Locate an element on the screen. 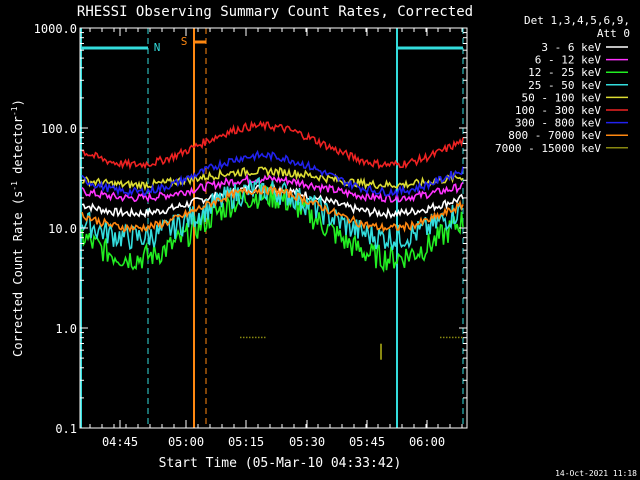 This screenshot has height=480, width=640. legend-label-6: 100 - 300 keV is located at coordinates (558, 110).